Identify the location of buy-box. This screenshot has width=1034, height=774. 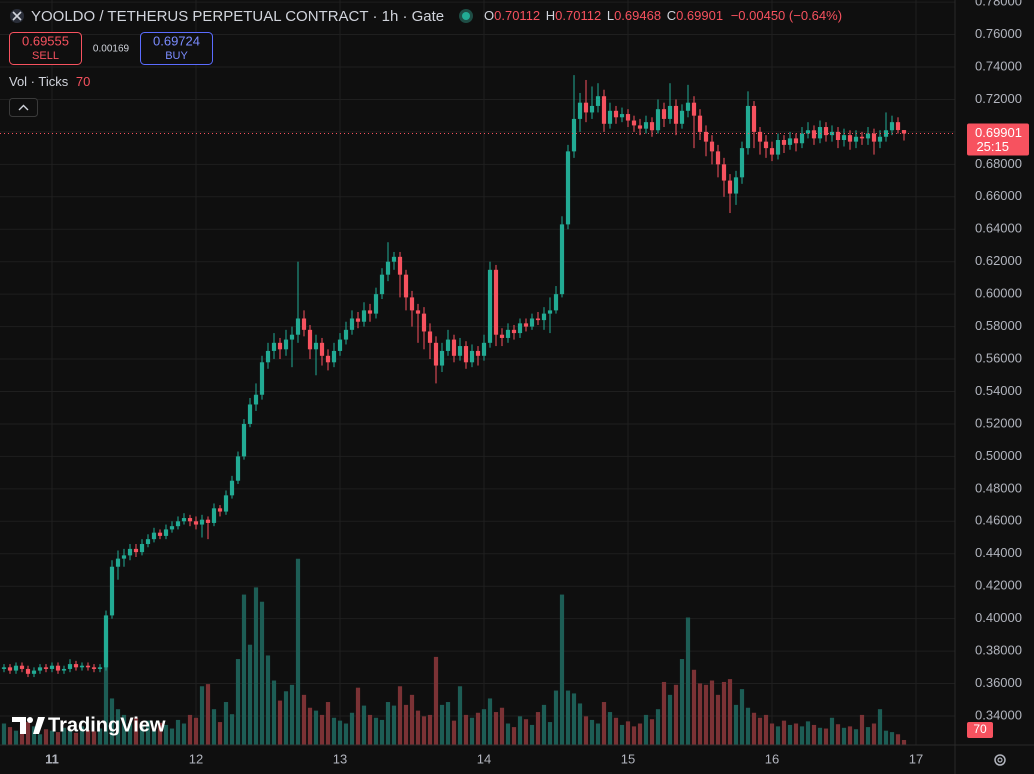
(176, 48).